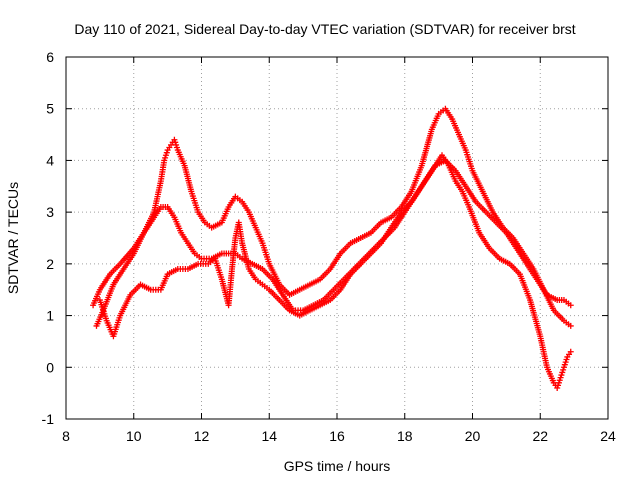 This screenshot has height=480, width=640. I want to click on x-axis-label: GPS time / hours, so click(337, 466).